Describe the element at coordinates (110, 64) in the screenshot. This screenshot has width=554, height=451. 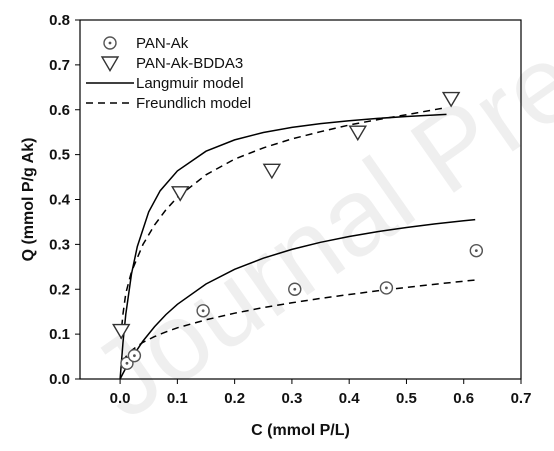
I see `legend-pan-ak-bdda3-symbol` at that location.